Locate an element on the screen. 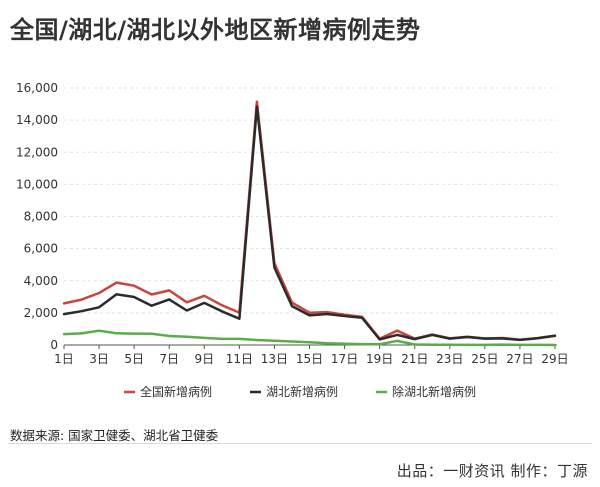  series-line is located at coordinates (309, 338).